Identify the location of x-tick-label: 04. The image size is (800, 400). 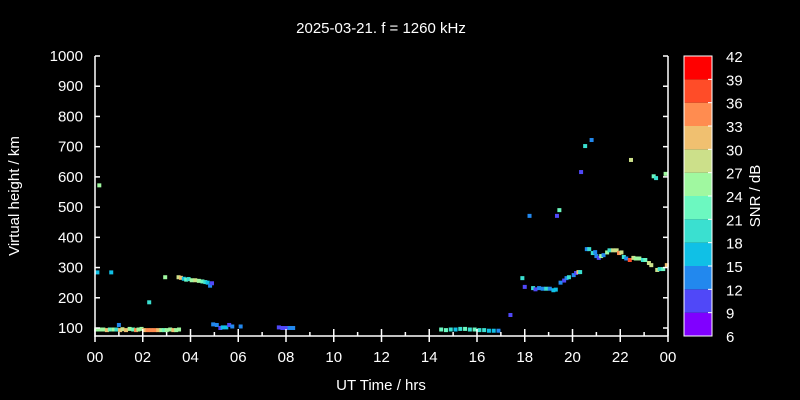
(190, 357).